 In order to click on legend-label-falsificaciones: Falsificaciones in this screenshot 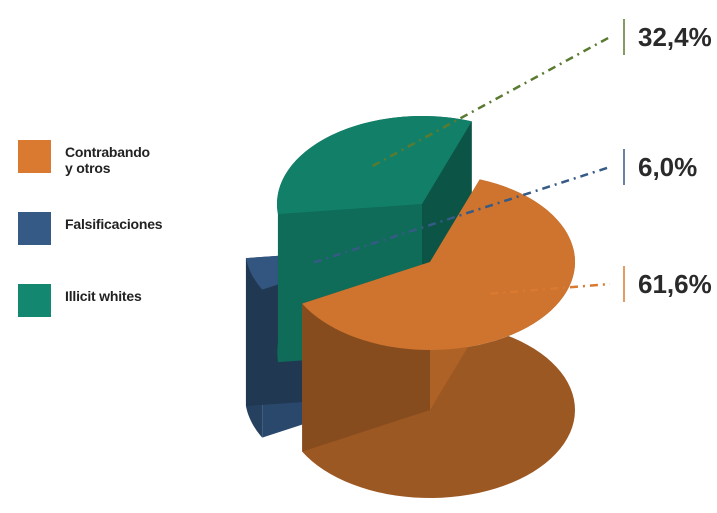, I will do `click(114, 224)`.